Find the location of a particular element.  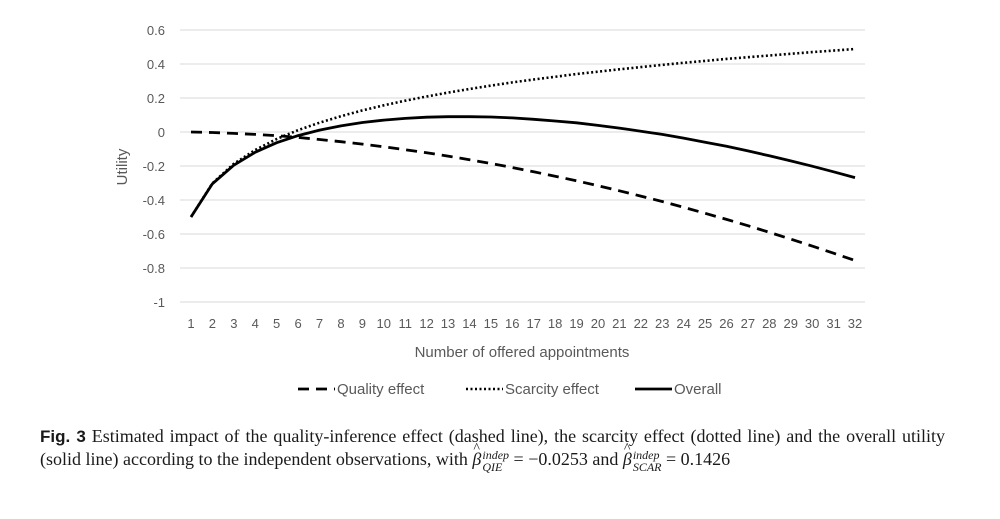

y-axis-label: Utility is located at coordinates (122, 166).